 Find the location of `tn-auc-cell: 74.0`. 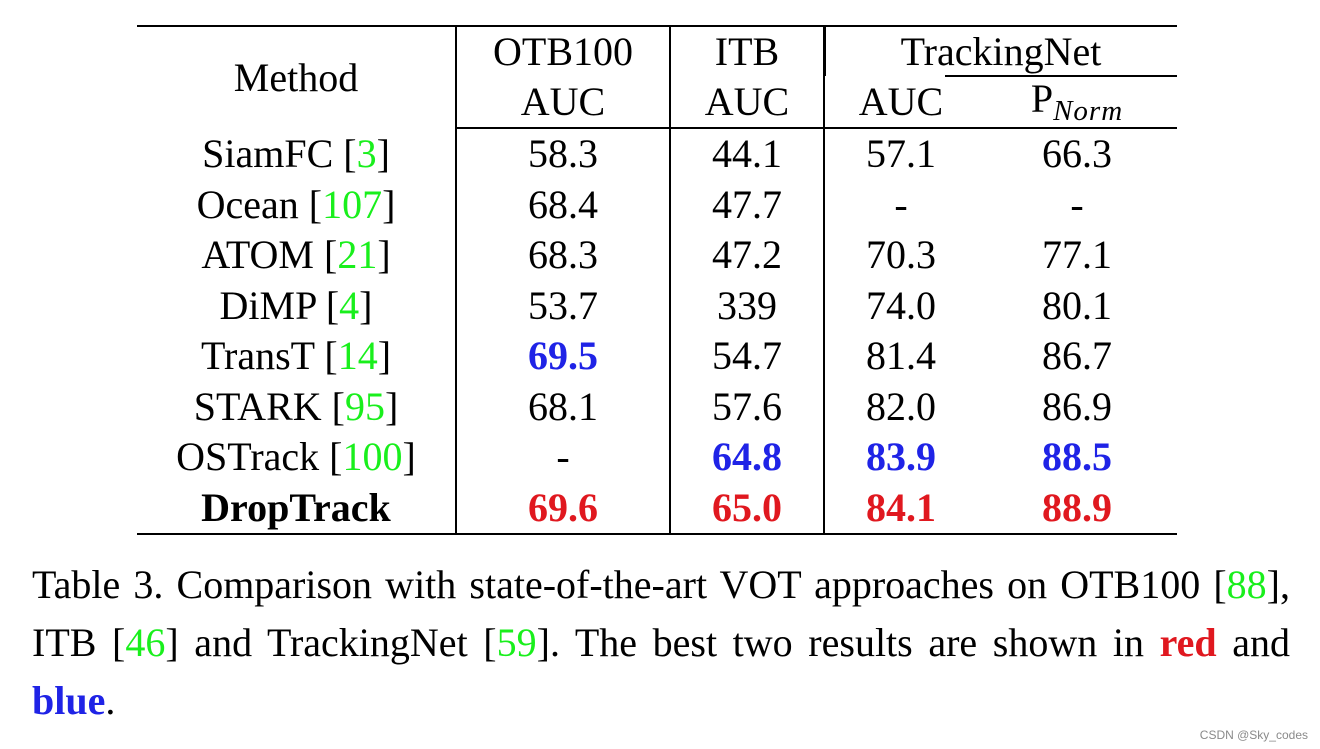

tn-auc-cell: 74.0 is located at coordinates (901, 305).